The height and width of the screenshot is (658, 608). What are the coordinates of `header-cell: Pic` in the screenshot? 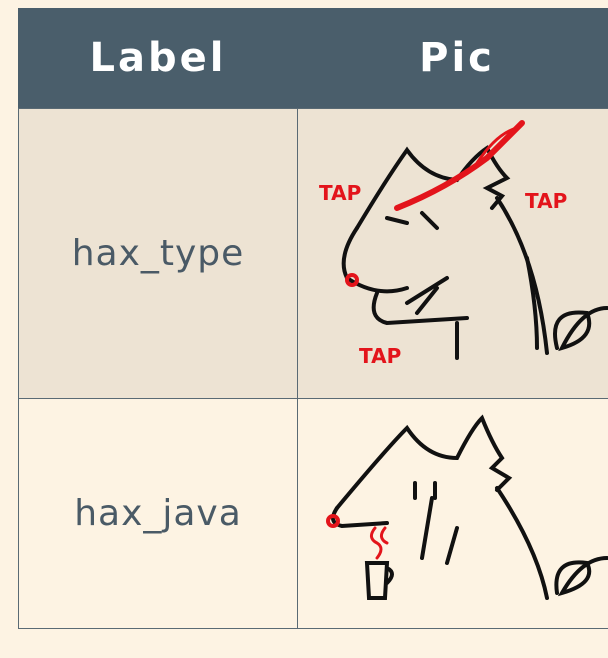 It's located at (452, 58).